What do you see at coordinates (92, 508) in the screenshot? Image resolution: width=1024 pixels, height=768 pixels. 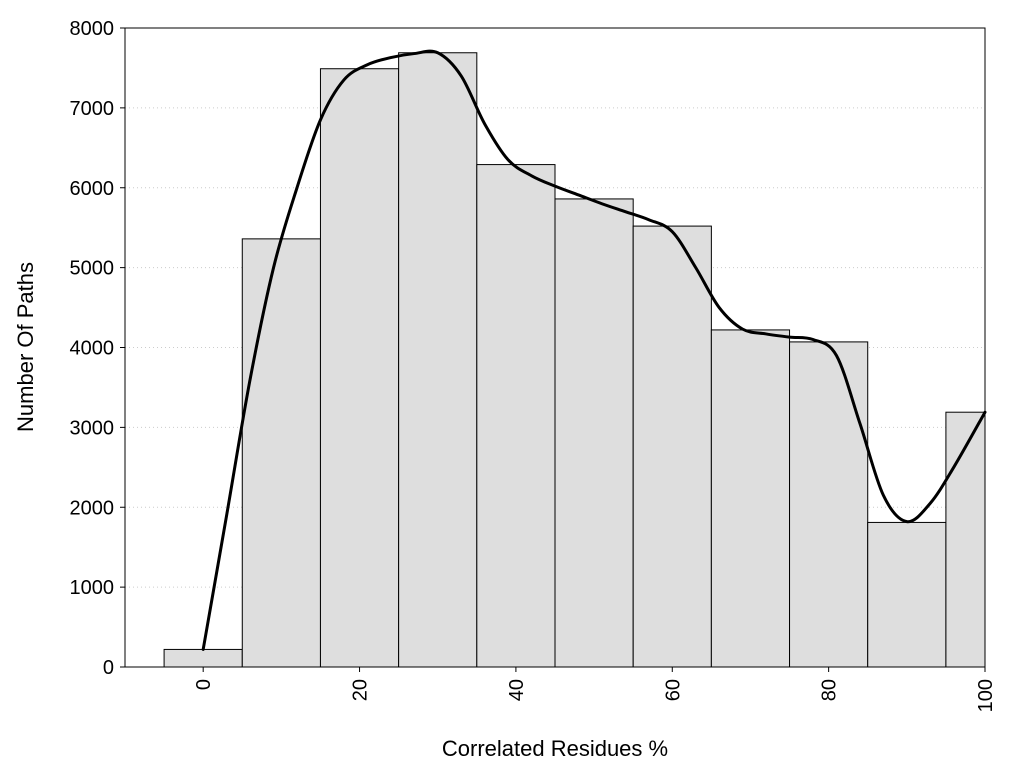 I see `y-tick-label: 2000` at bounding box center [92, 508].